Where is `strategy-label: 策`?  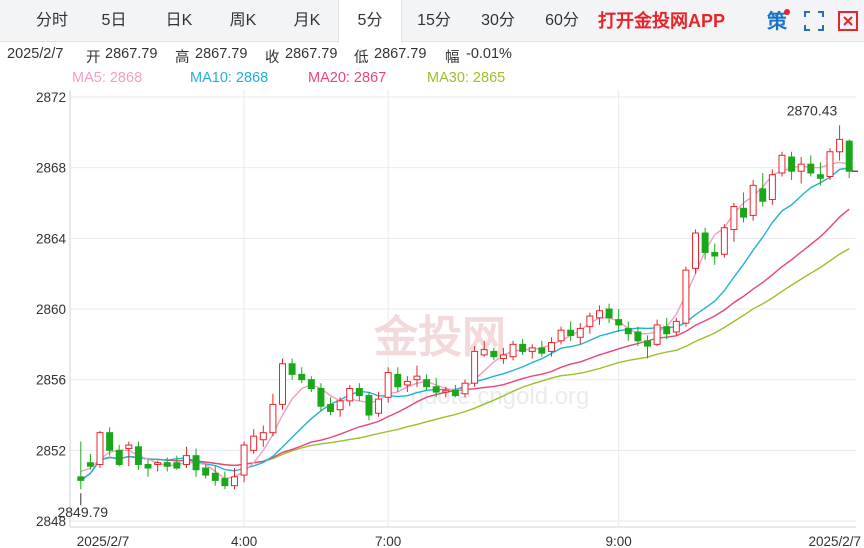
strategy-label: 策 is located at coordinates (777, 21).